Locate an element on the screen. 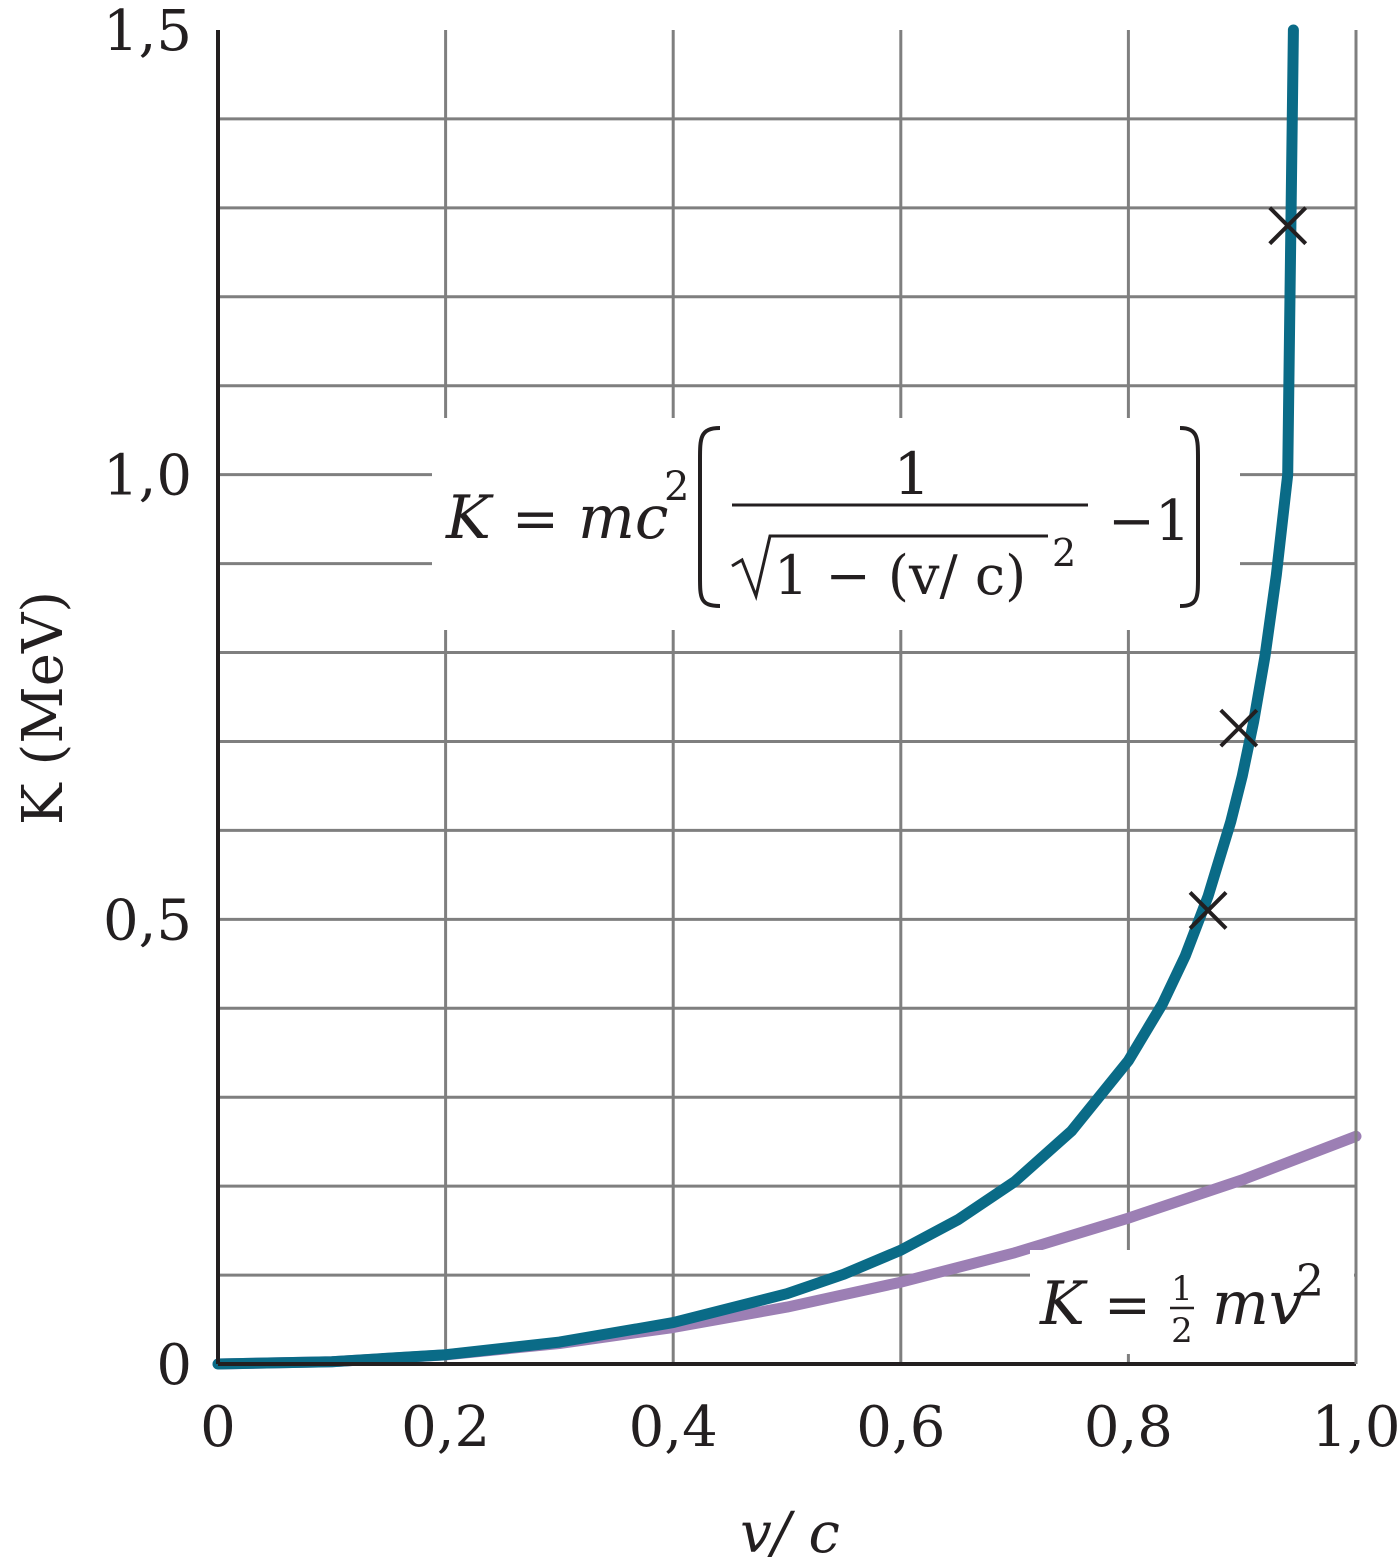  formula-k: K is located at coordinates (469, 518).